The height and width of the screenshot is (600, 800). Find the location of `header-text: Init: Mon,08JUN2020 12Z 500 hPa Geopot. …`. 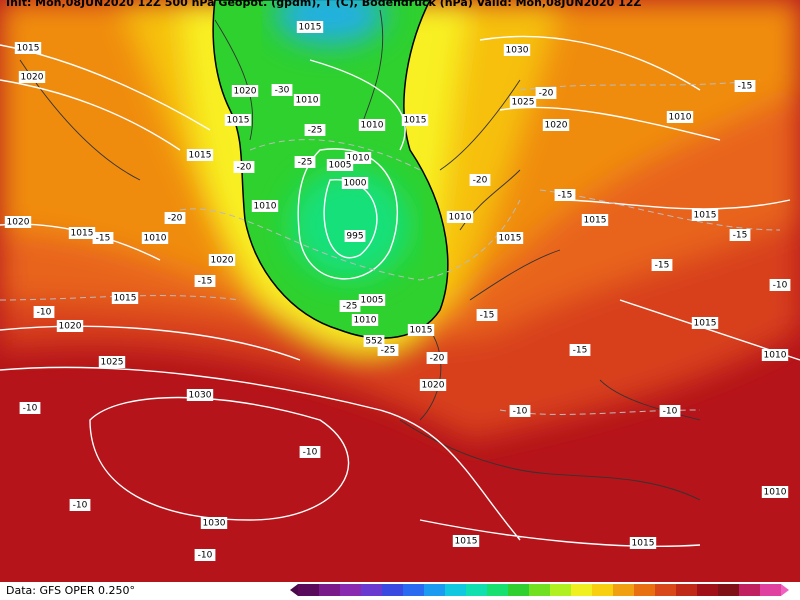

header-text: Init: Mon,08JUN2020 12Z 500 hPa Geopot. … is located at coordinates (323, 4).